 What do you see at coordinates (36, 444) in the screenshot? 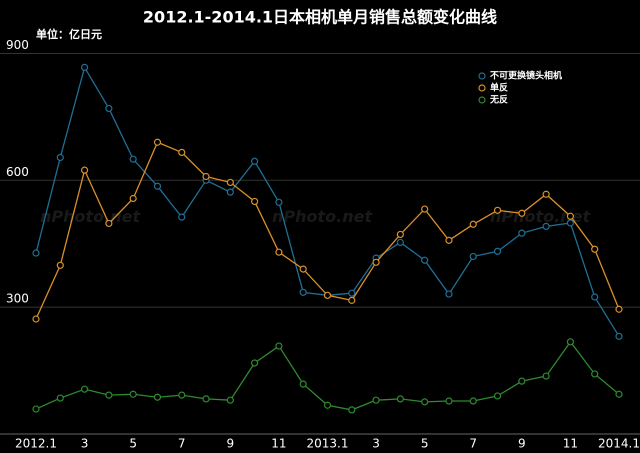
I see `x-tick-label: 2012.1` at bounding box center [36, 444].